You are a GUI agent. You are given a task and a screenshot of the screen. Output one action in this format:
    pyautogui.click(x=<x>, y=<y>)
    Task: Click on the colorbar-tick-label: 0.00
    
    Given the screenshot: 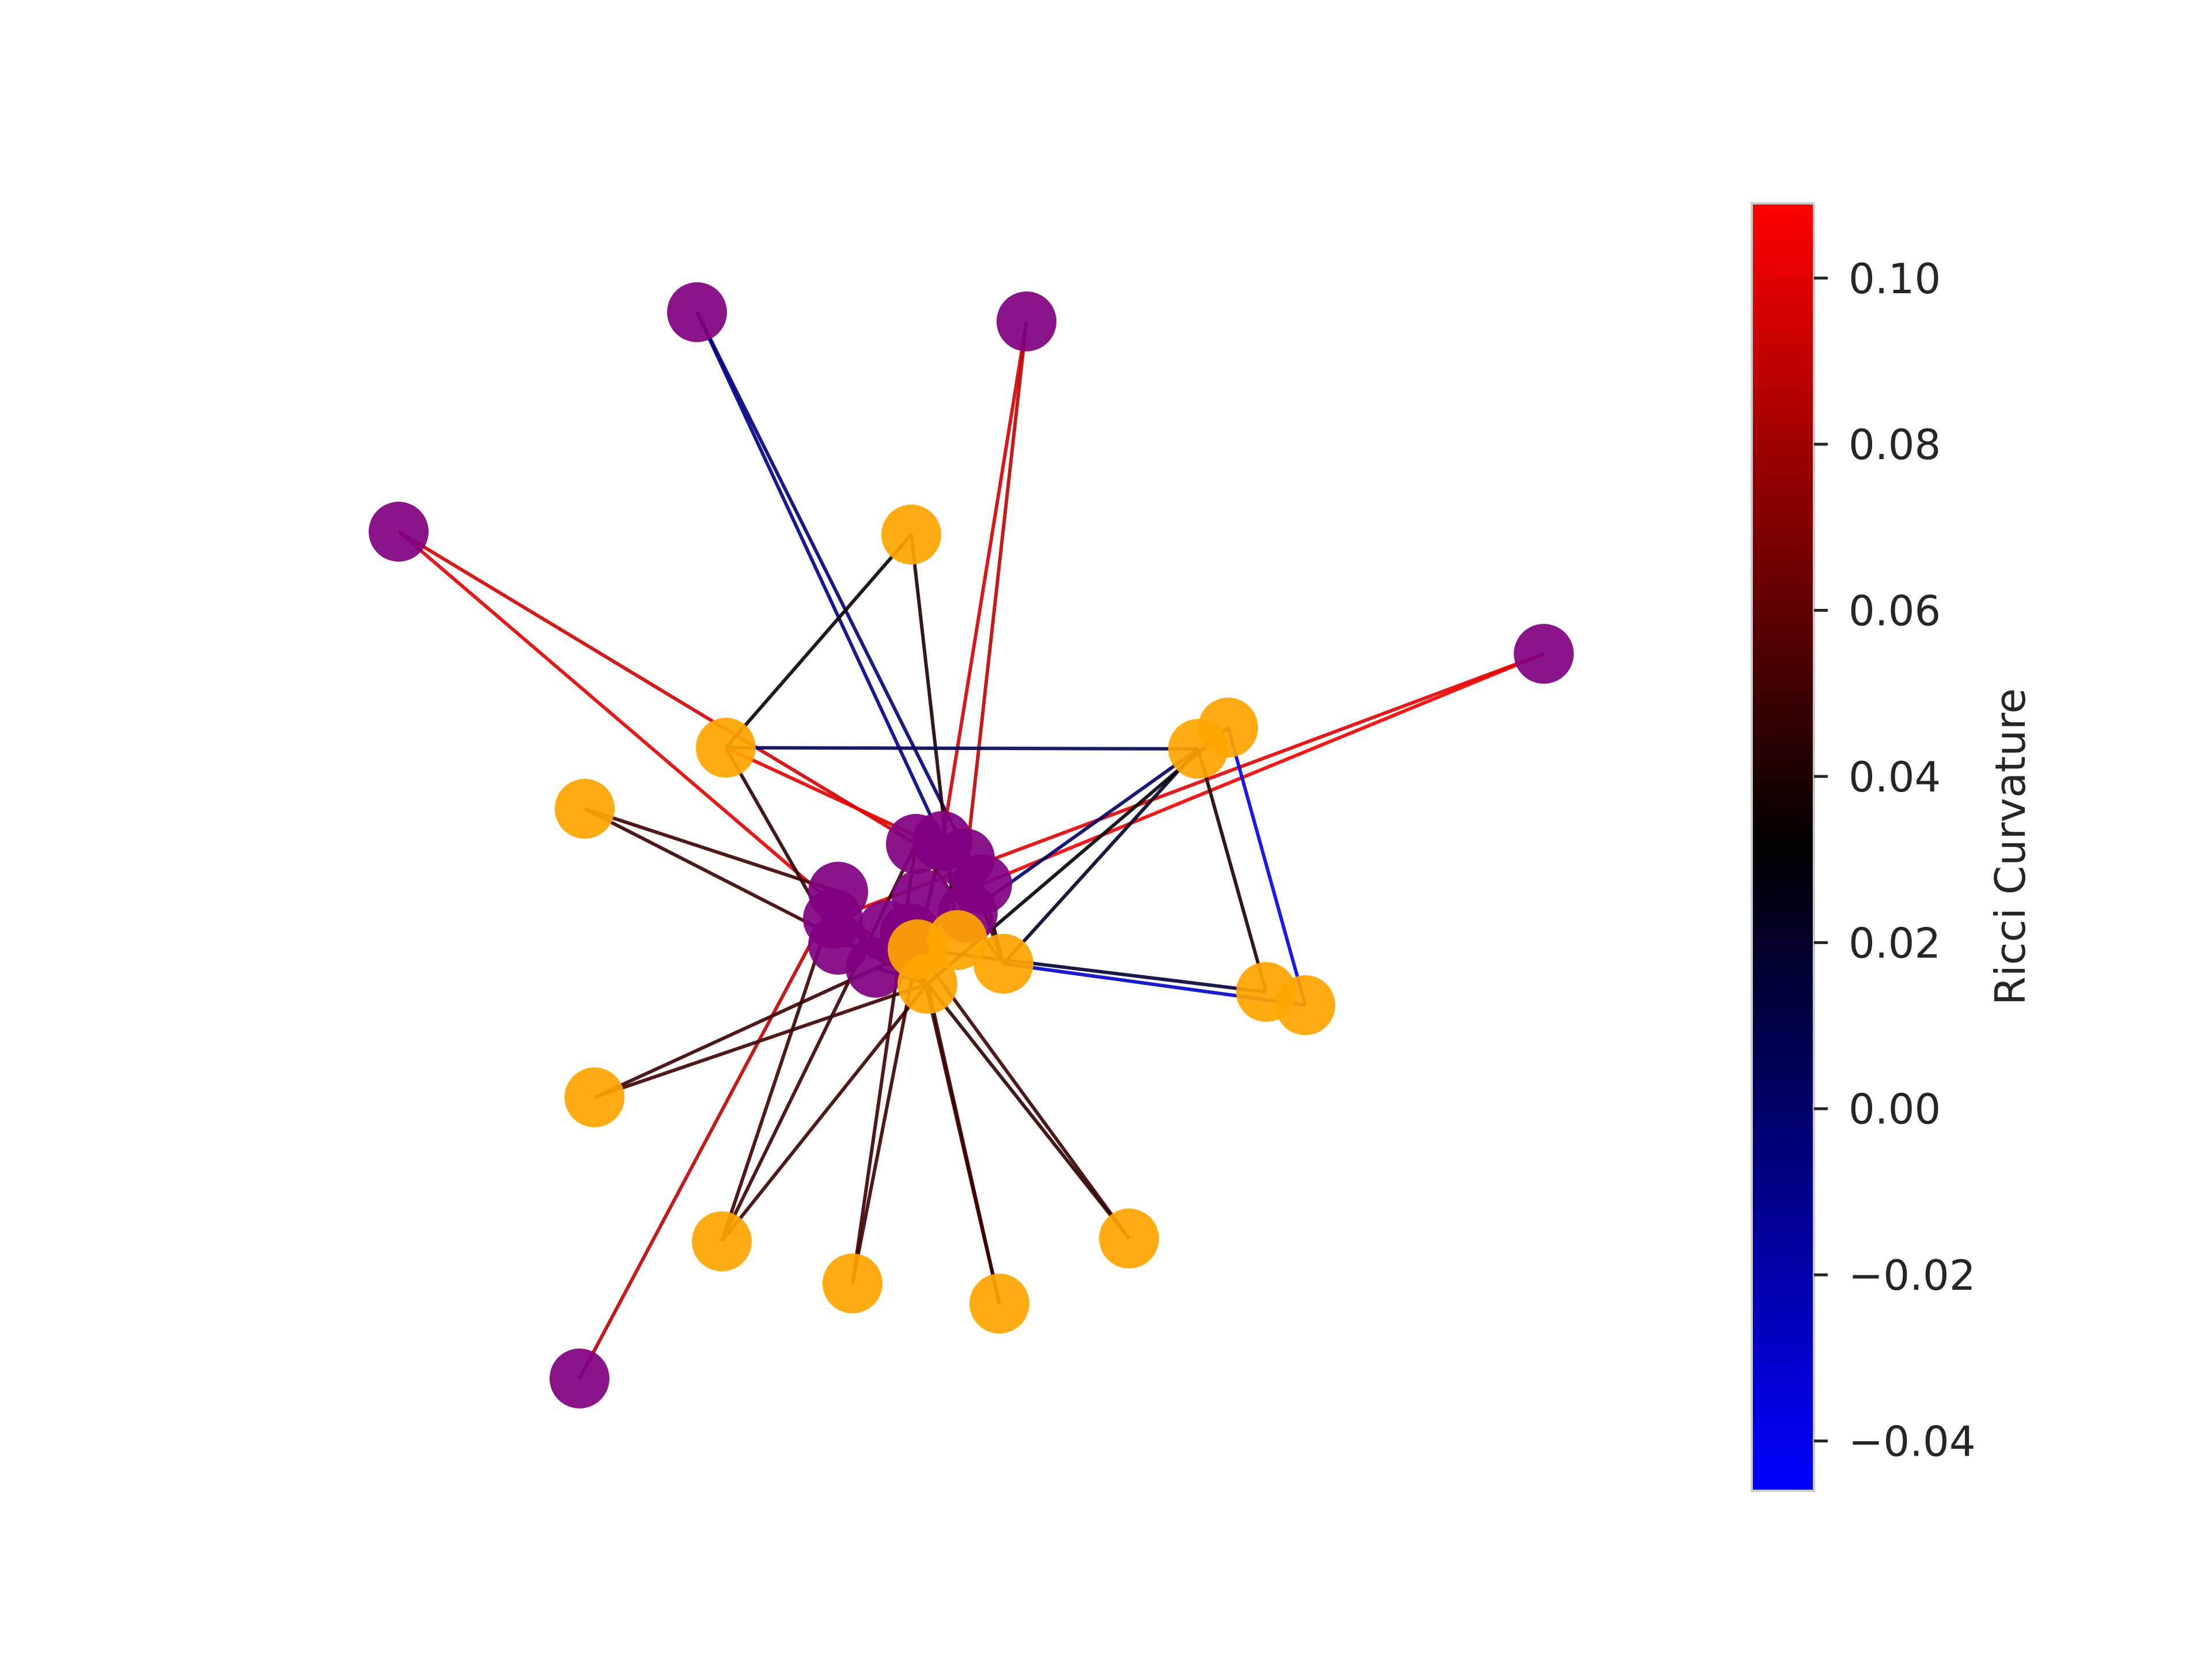 What is the action you would take?
    pyautogui.click(x=1895, y=1109)
    